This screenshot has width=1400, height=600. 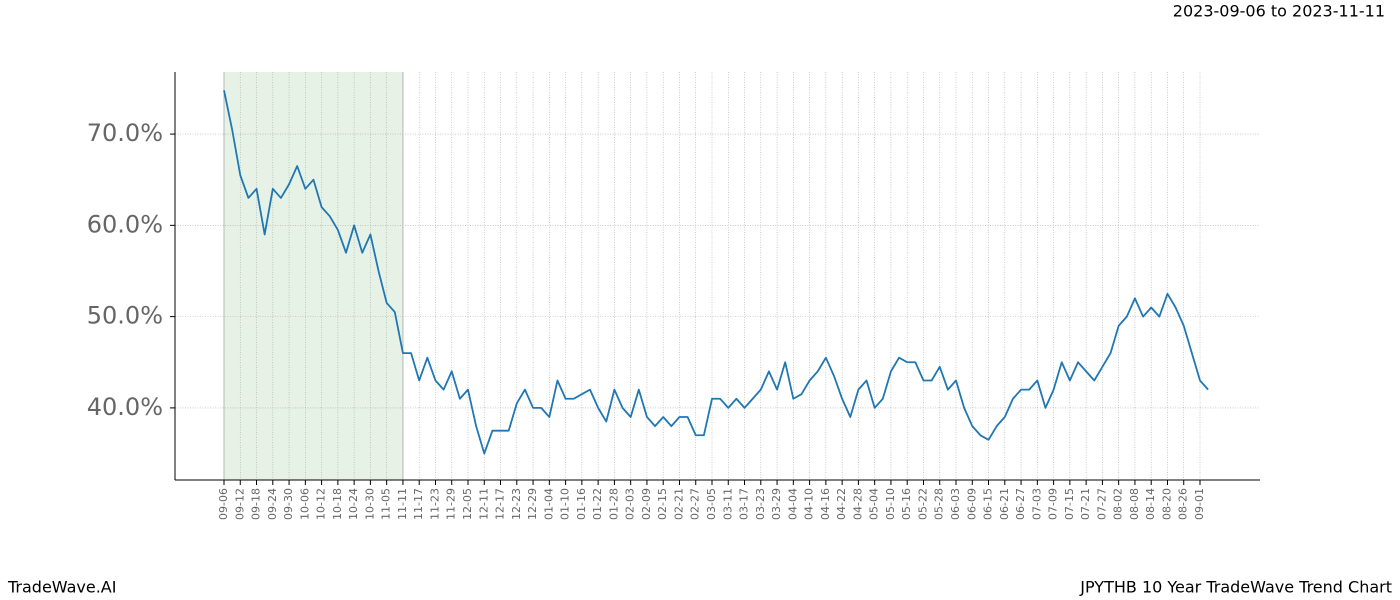 I want to click on x-tick-label: 08-14, so click(x=1150, y=504).